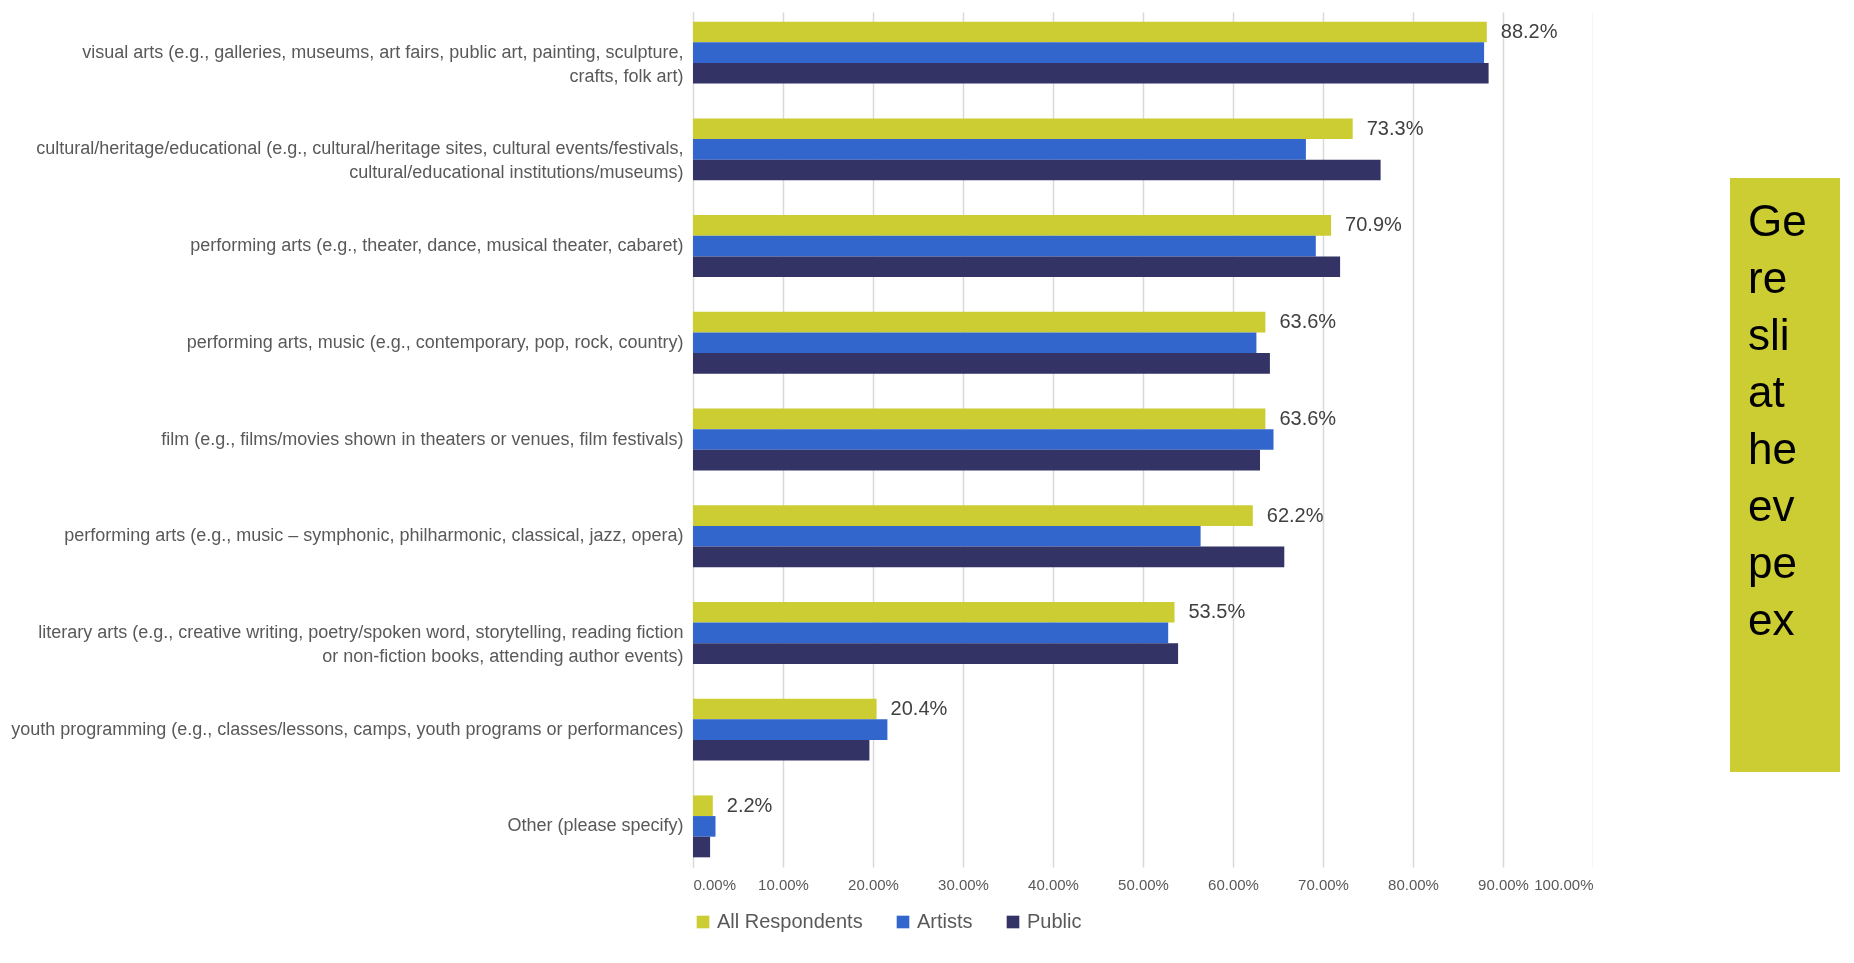  What do you see at coordinates (749, 804) in the screenshot?
I see `data-label: 2.2%` at bounding box center [749, 804].